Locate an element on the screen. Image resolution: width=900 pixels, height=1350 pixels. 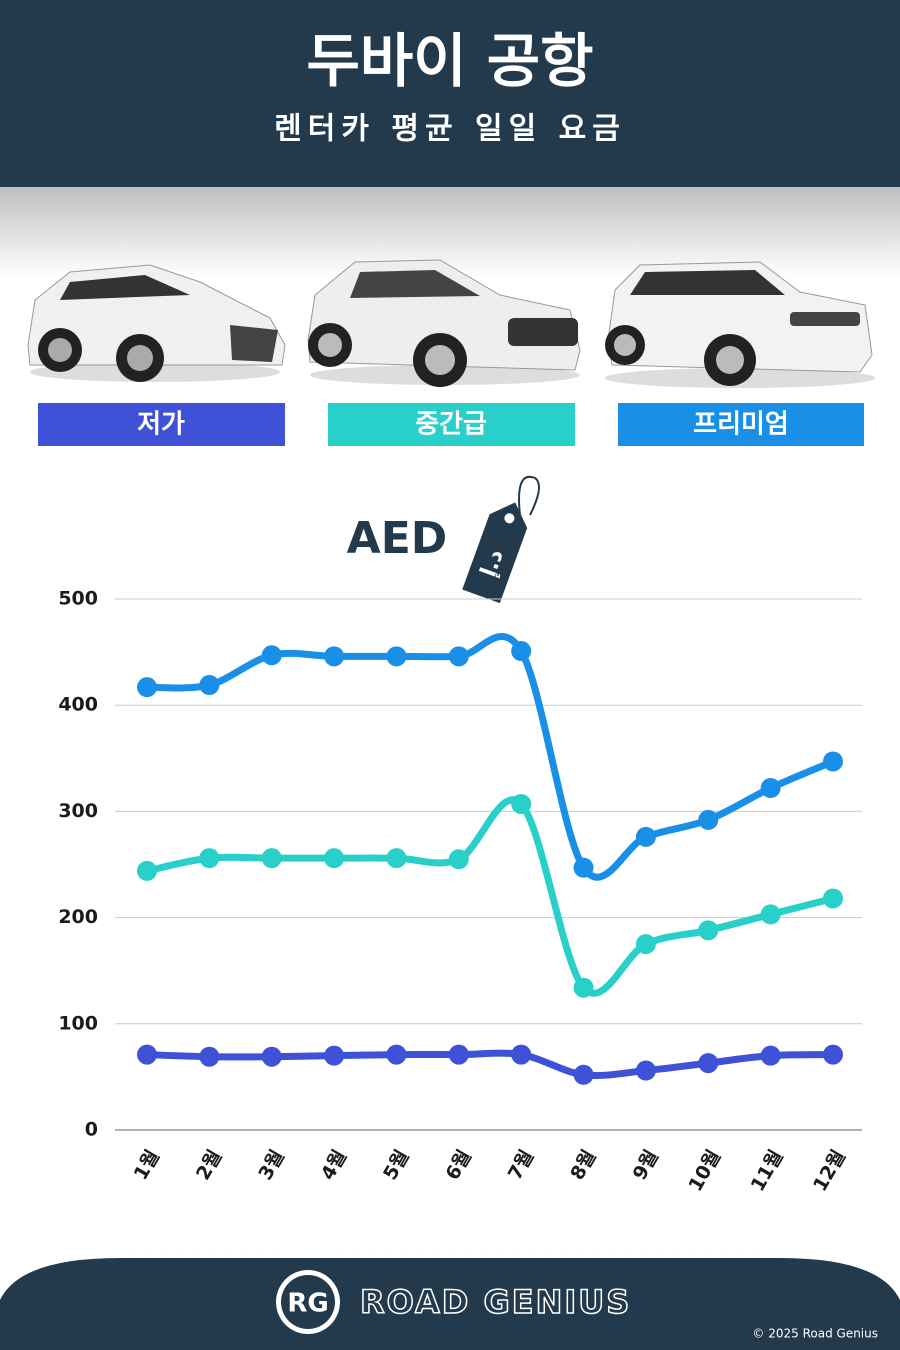
x-tick-label: 7월 is located at coordinates (521, 1165).